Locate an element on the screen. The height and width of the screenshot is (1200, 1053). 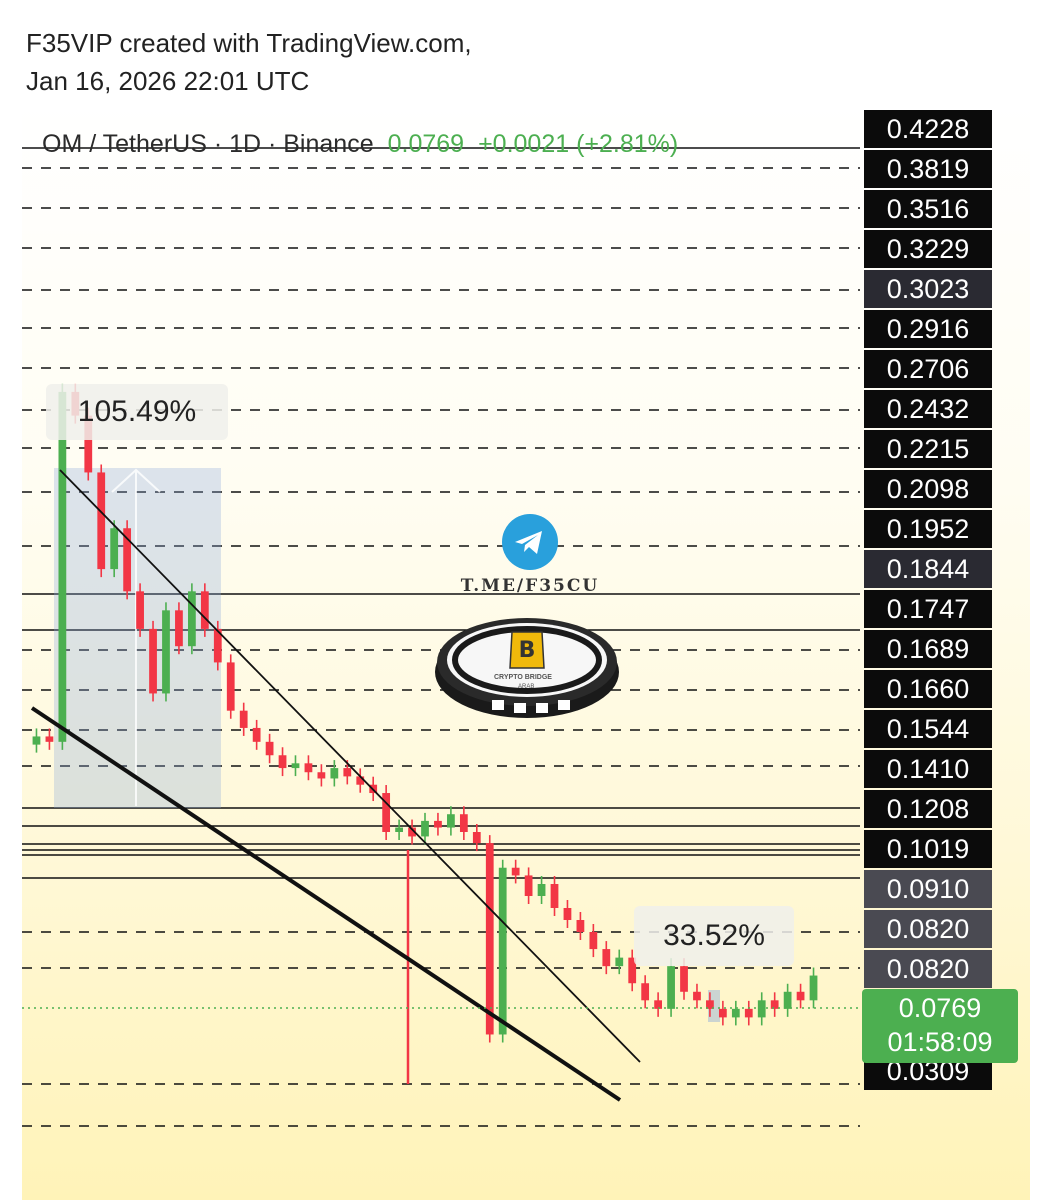
price-axis-label: 0.2916 is located at coordinates (928, 329).